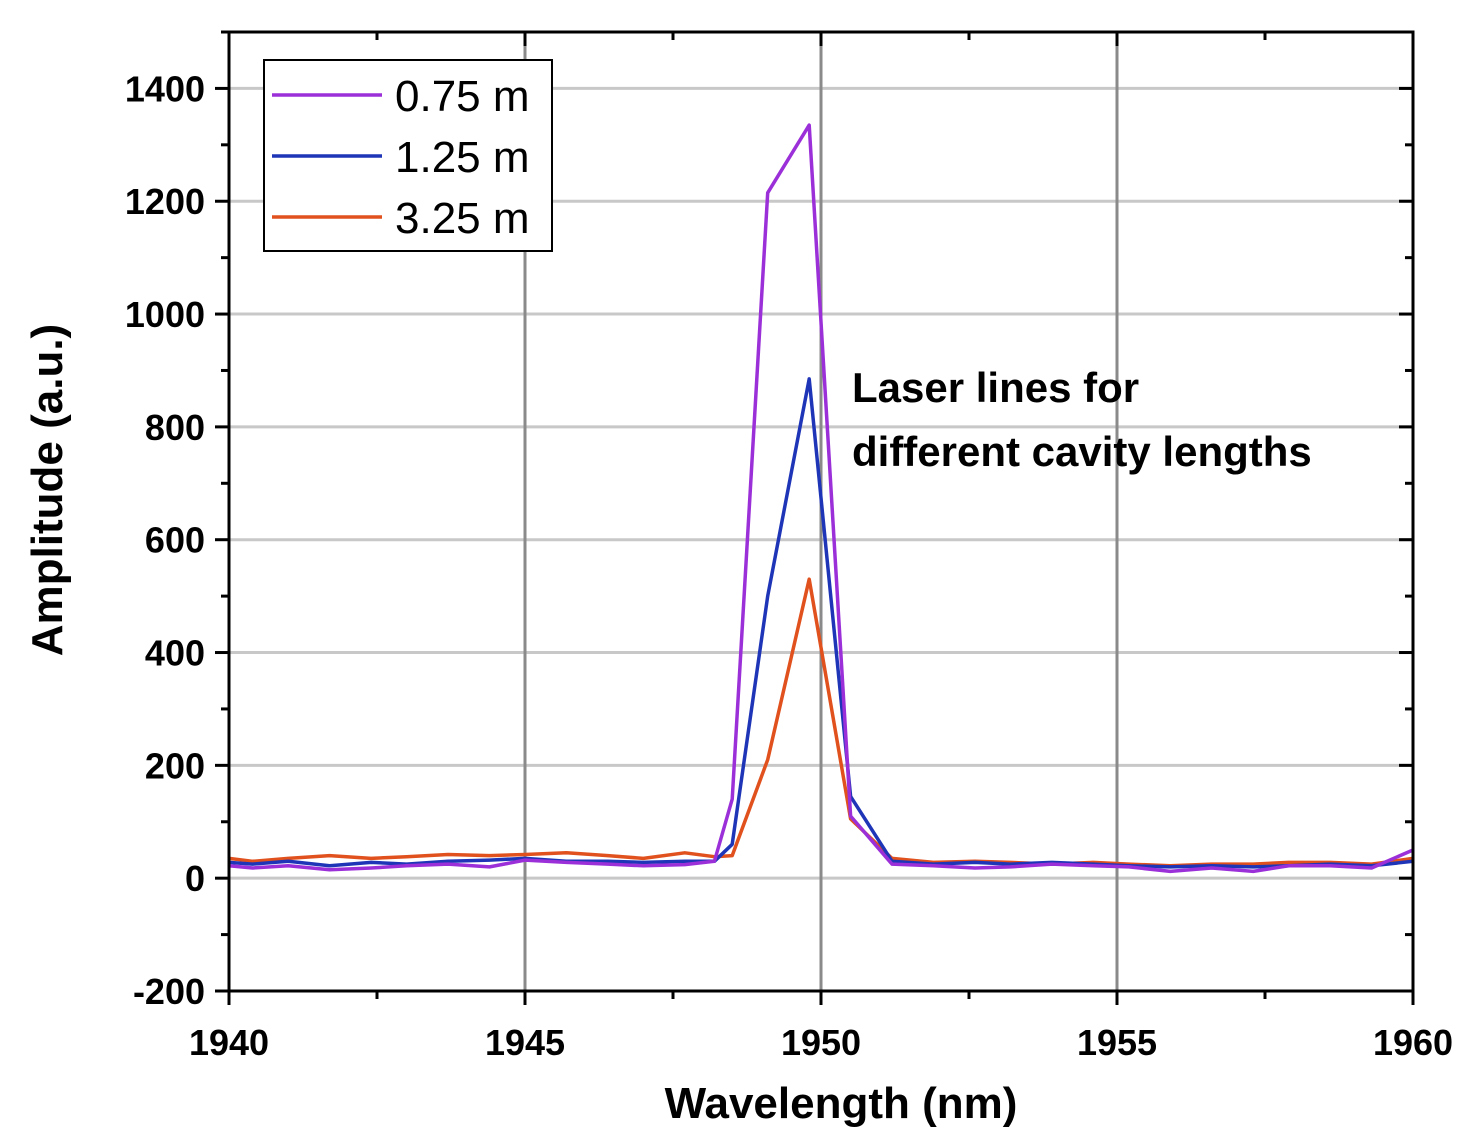  Describe the element at coordinates (1413, 1042) in the screenshot. I see `x-tick-label: 1960` at that location.